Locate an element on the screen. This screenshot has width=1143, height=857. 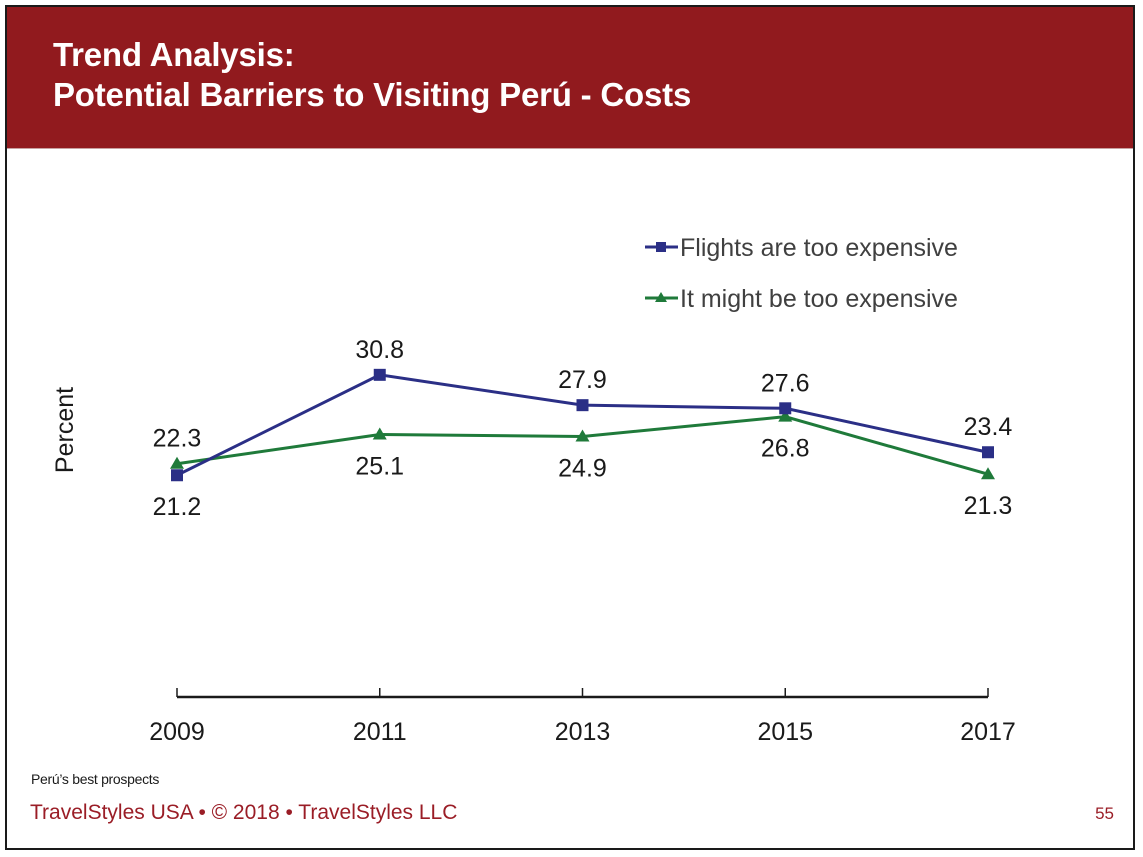
data-label: 24.9 is located at coordinates (582, 469).